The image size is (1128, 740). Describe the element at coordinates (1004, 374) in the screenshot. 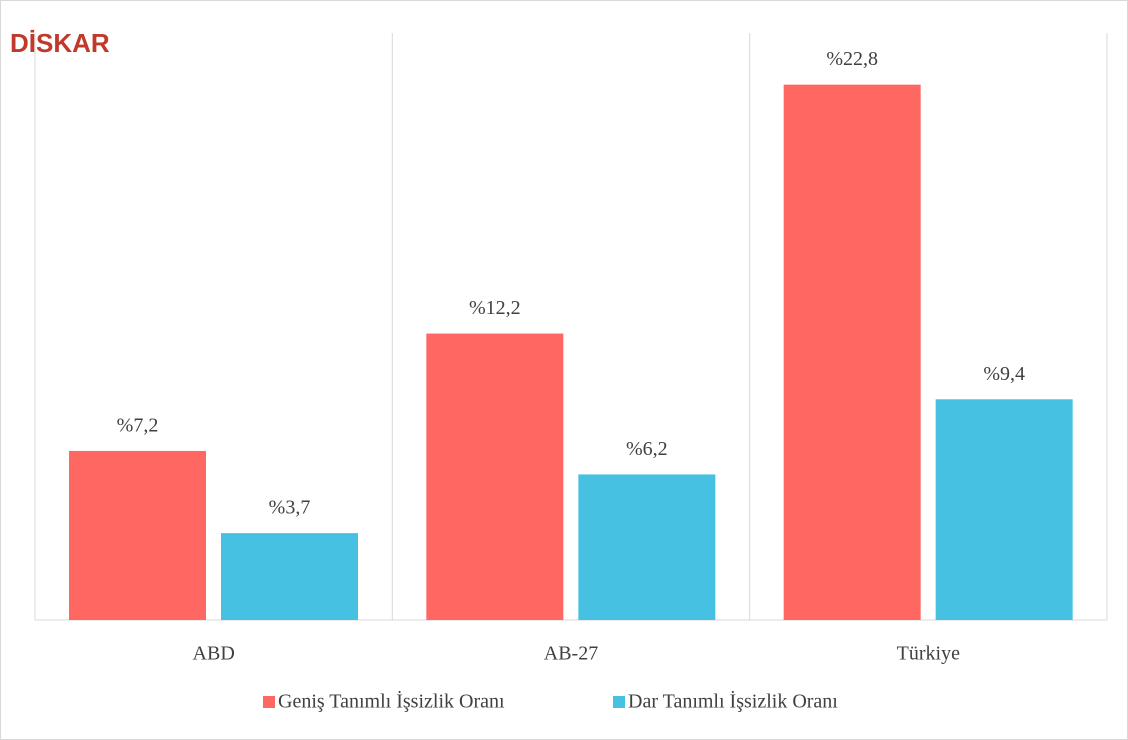

I see `value-label: %9,4` at that location.